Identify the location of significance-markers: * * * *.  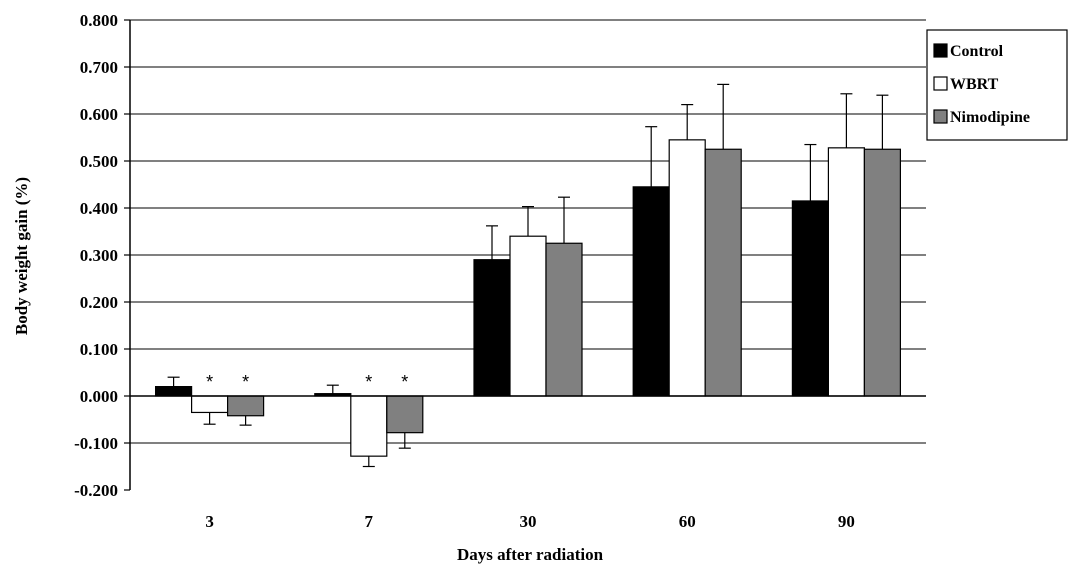
(307, 382).